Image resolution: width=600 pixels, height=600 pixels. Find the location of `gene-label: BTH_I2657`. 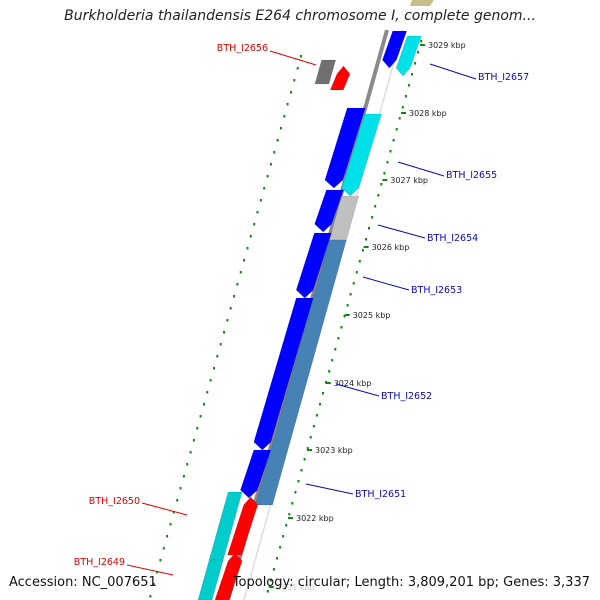

gene-label: BTH_I2657 is located at coordinates (503, 77).